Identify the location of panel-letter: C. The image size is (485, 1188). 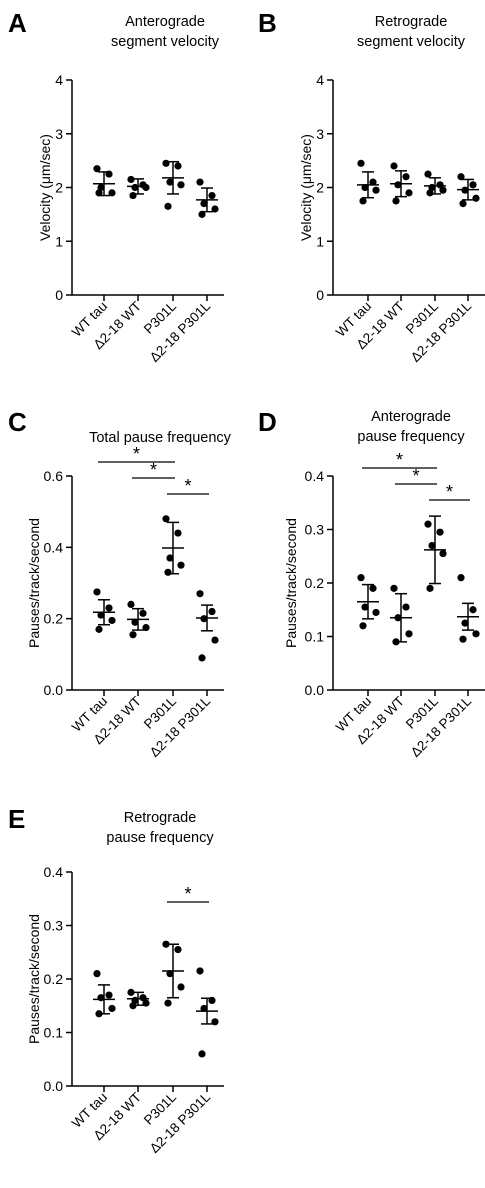
(17, 422).